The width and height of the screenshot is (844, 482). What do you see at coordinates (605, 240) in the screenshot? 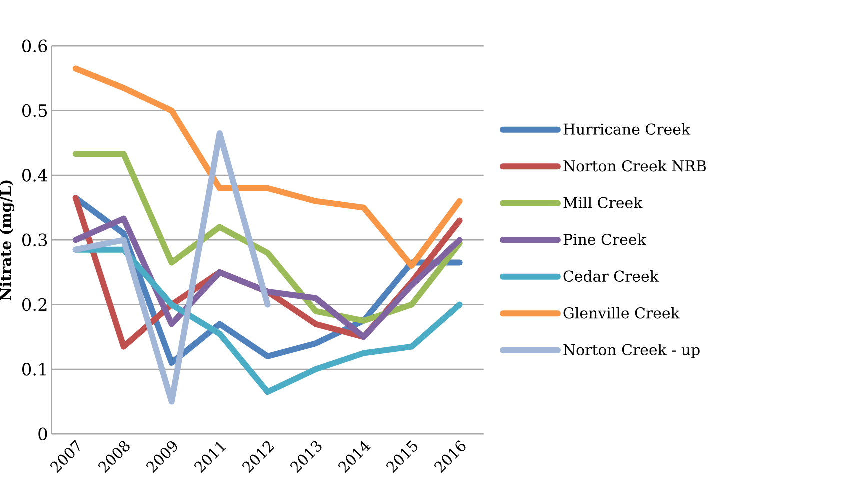
I see `legend-label: Pine Creek` at bounding box center [605, 240].